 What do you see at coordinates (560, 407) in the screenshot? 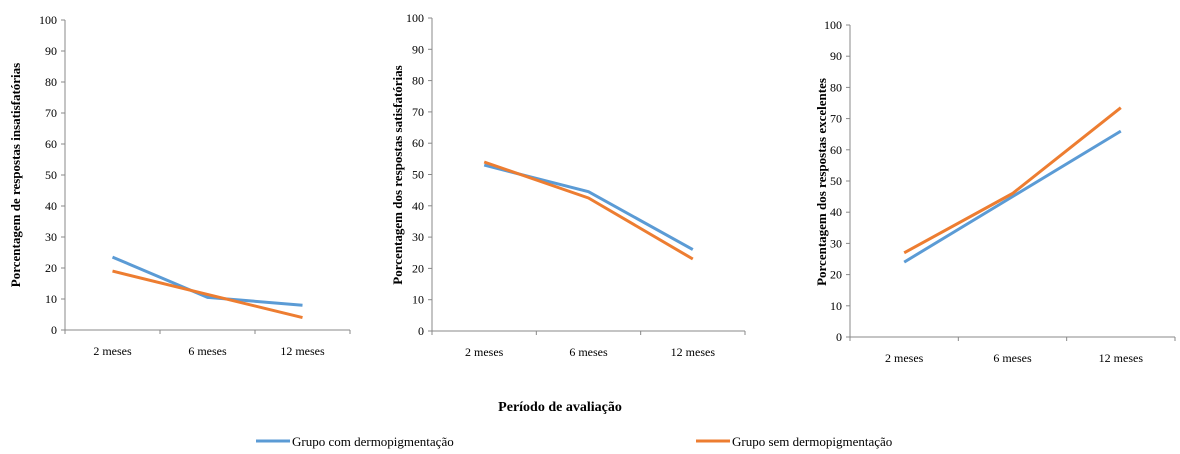
I see `x-axis-title: Período de avaliação` at bounding box center [560, 407].